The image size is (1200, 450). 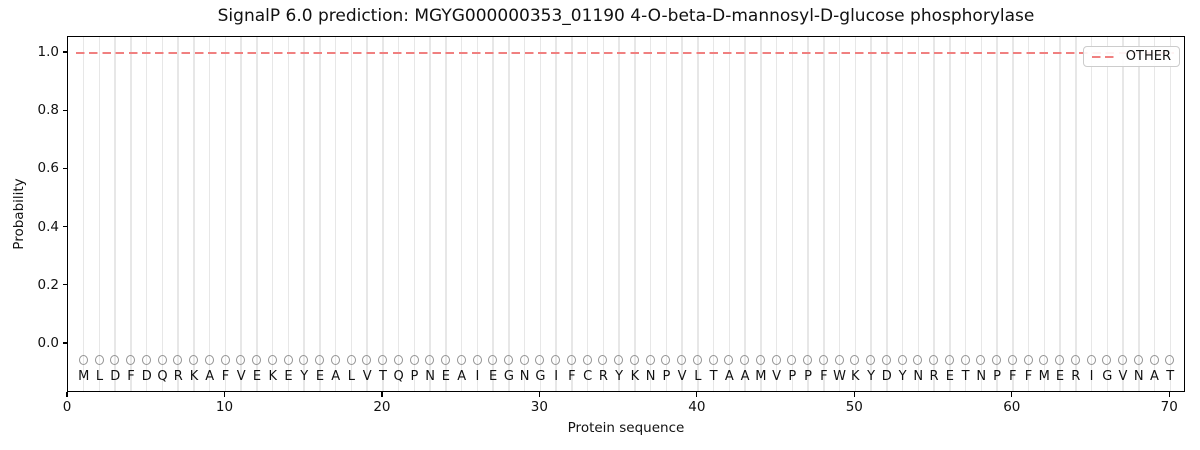 I want to click on residue-letter: R, so click(x=603, y=377).